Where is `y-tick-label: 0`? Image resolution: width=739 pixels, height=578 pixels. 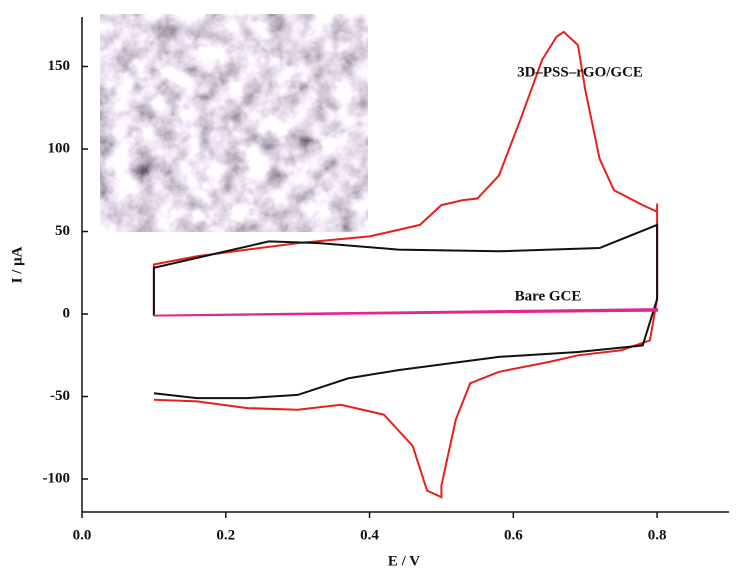 y-tick-label: 0 is located at coordinates (67, 313).